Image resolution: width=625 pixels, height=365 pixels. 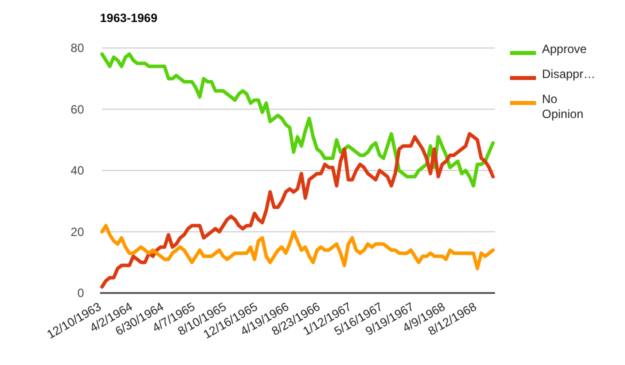 I want to click on legend-label: Approve, so click(x=565, y=49).